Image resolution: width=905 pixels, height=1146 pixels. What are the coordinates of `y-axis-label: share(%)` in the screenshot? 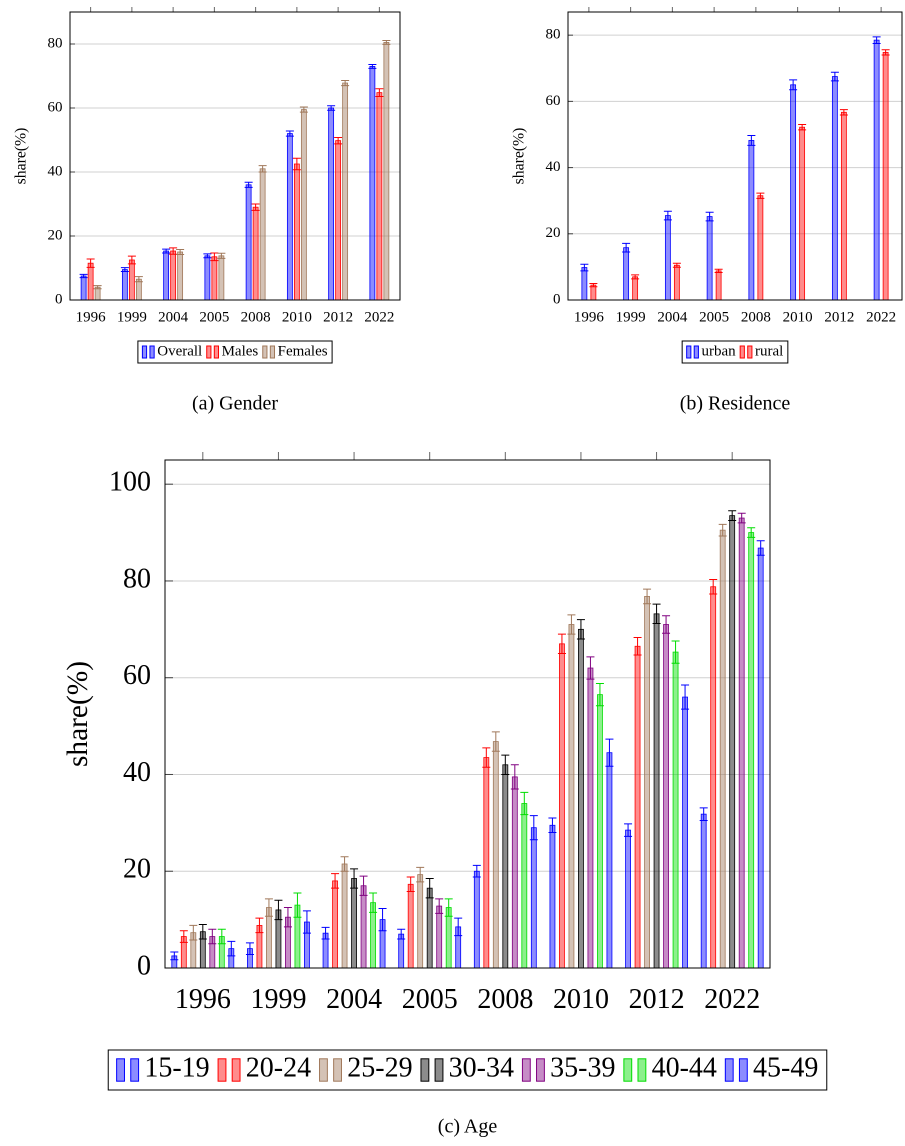 It's located at (78, 714).